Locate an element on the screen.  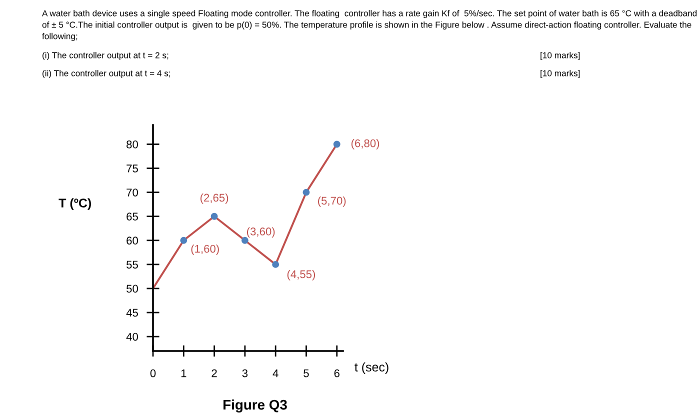
x-tick-label: 2 is located at coordinates (214, 373).